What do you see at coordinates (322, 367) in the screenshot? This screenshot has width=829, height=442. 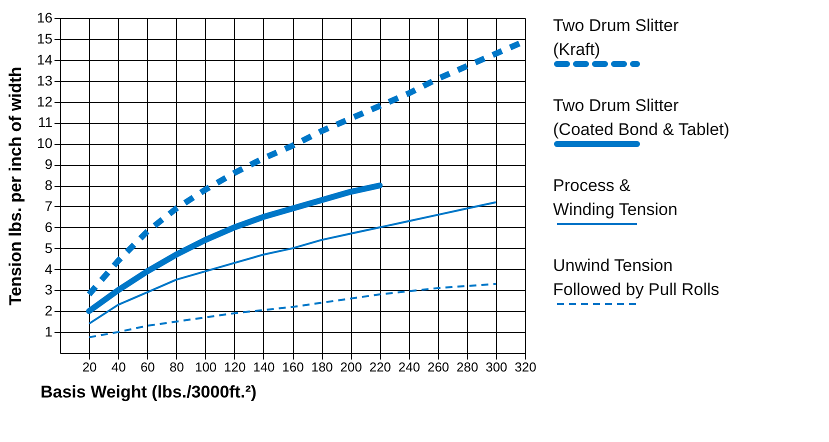 I see `x-tick-label: 180` at bounding box center [322, 367].